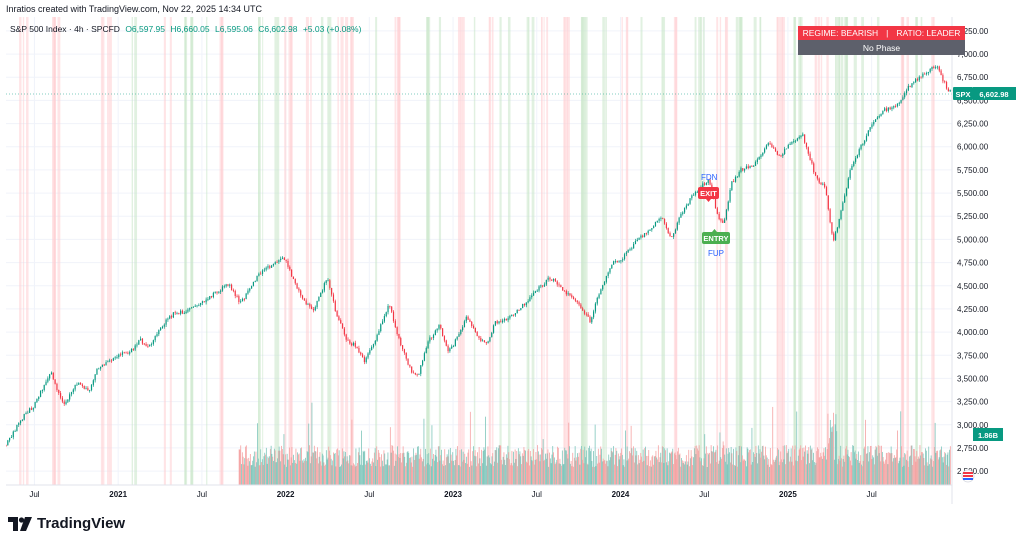 This screenshot has height=546, width=1024. I want to click on flag-icon, so click(968, 476).